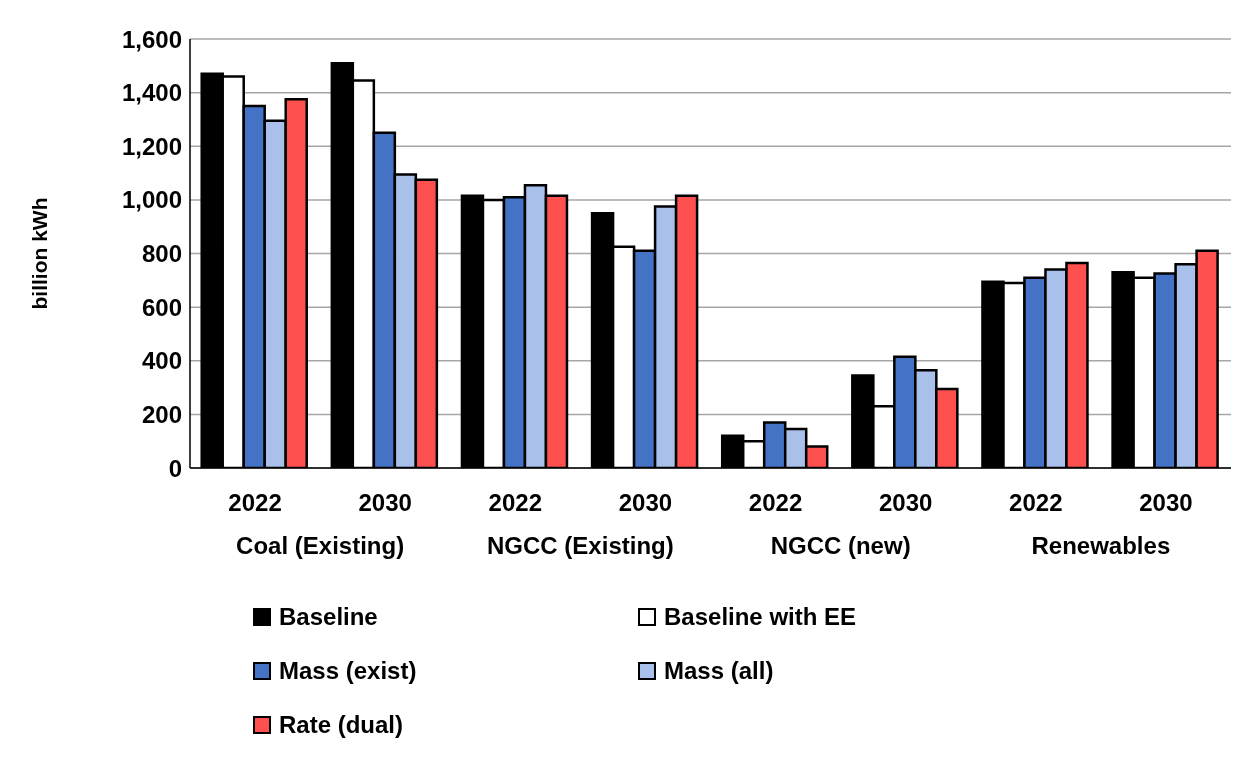 The height and width of the screenshot is (770, 1253). I want to click on y-axis-title: billion kWh, so click(40, 253).